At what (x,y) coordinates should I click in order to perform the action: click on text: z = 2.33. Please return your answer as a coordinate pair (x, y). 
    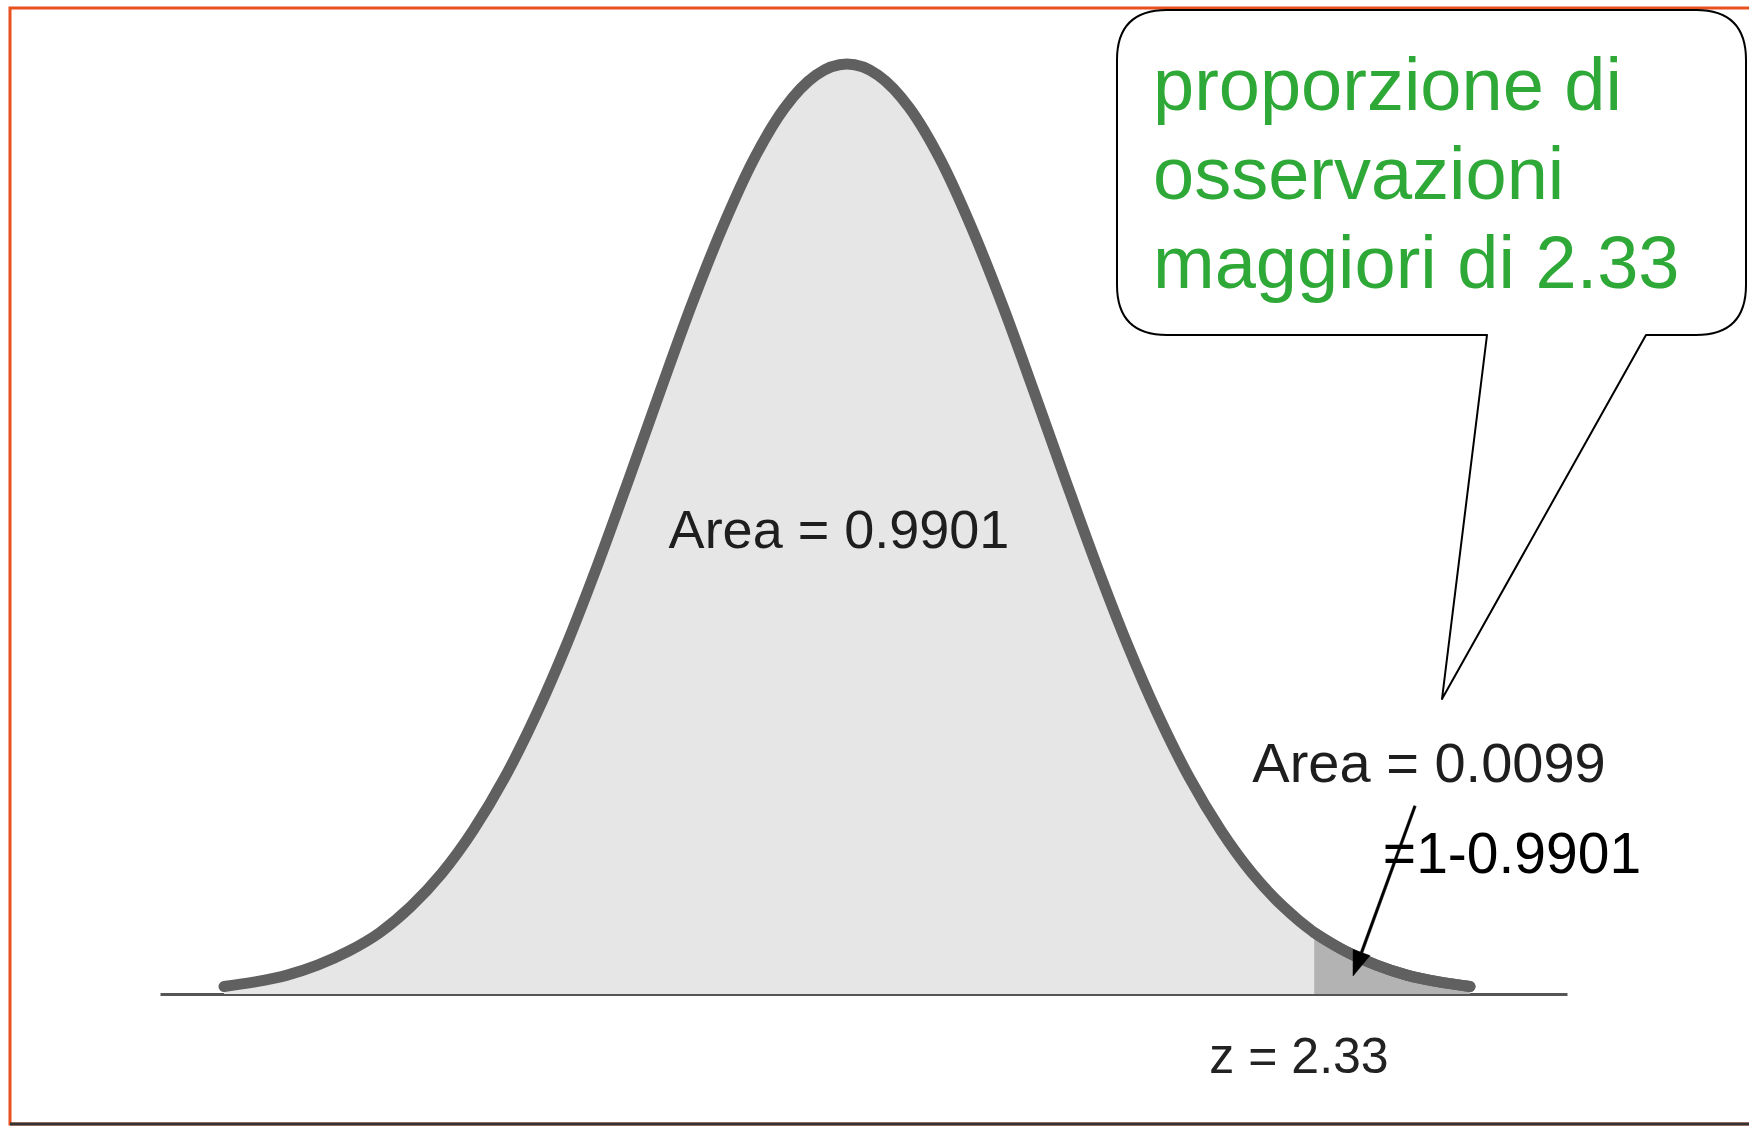
    Looking at the image, I should click on (1299, 1056).